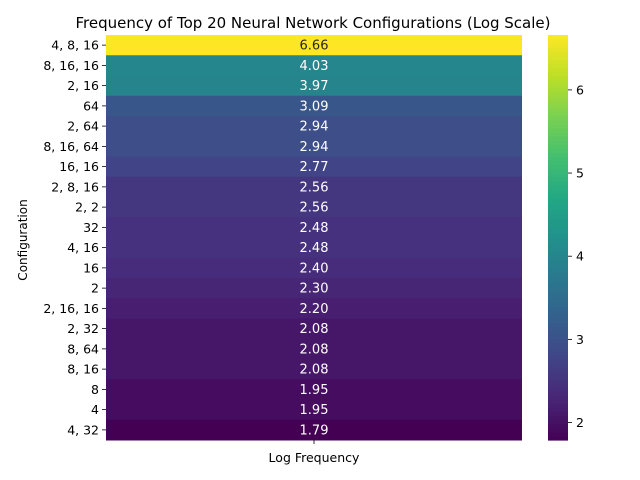 The width and height of the screenshot is (640, 480). What do you see at coordinates (580, 256) in the screenshot?
I see `colorbar-tick-label: 4` at bounding box center [580, 256].